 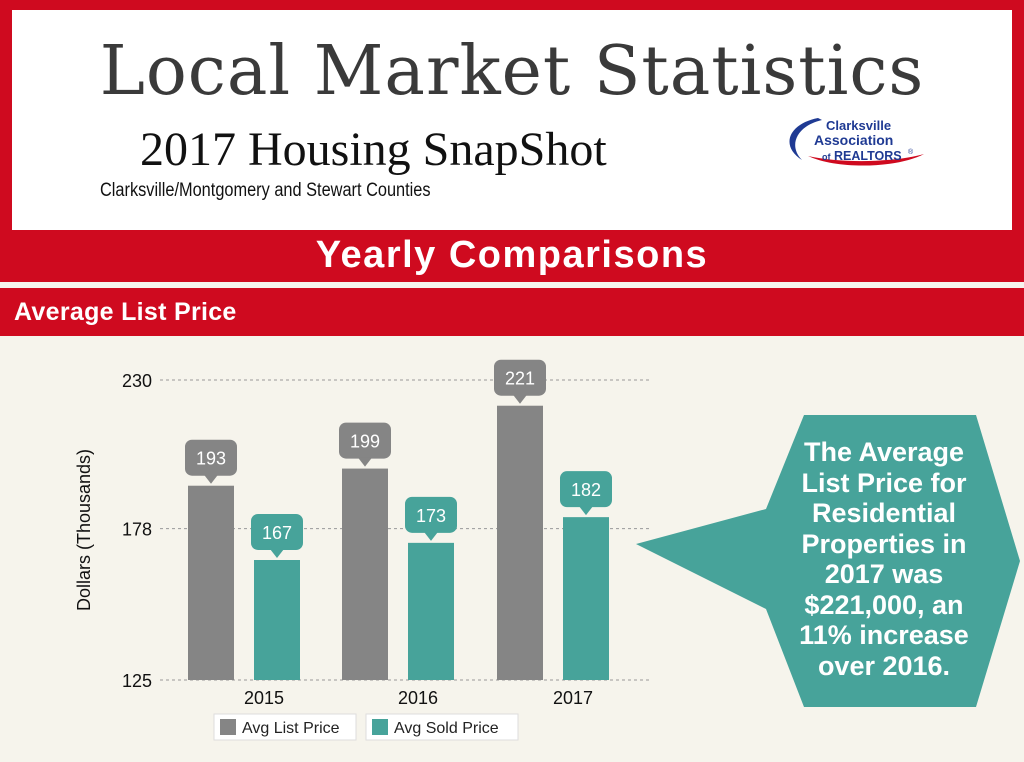 What do you see at coordinates (373, 149) in the screenshot?
I see `page-subtitle: 2017 Housing SnapShot` at bounding box center [373, 149].